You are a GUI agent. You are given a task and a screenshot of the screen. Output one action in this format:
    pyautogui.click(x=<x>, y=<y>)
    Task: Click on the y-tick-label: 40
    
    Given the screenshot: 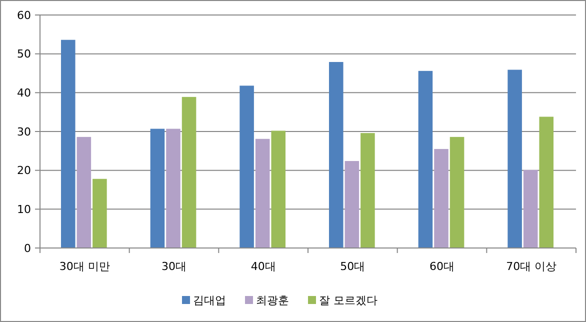 What is the action you would take?
    pyautogui.click(x=24, y=93)
    